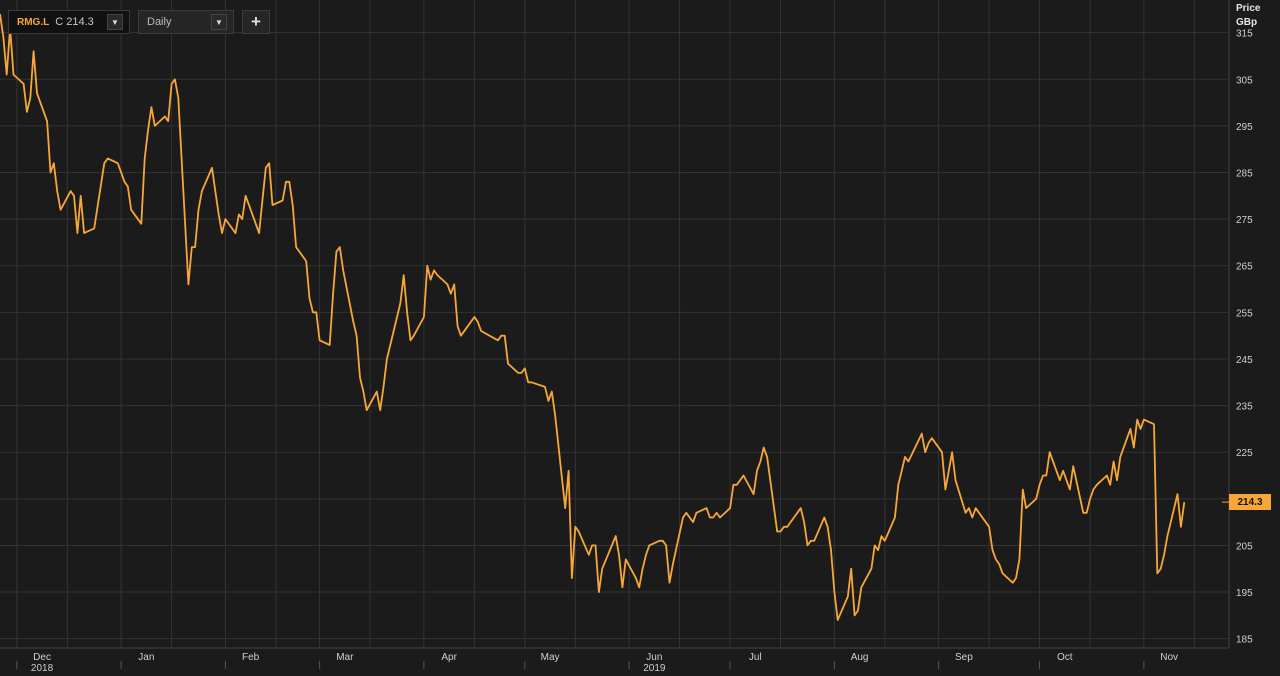 Image resolution: width=1280 pixels, height=676 pixels. What do you see at coordinates (1247, 22) in the screenshot?
I see `y-axis-unit-currency: GBp` at bounding box center [1247, 22].